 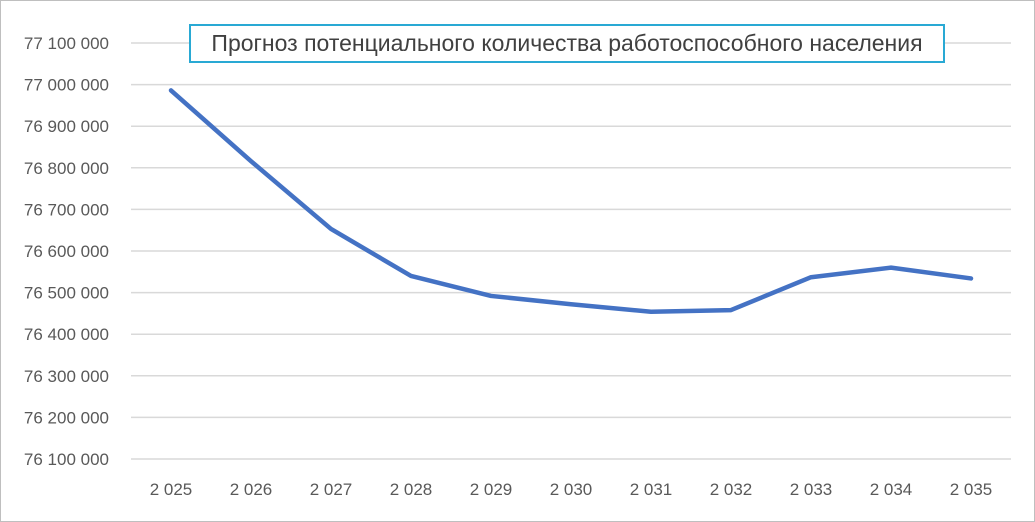 What do you see at coordinates (651, 489) in the screenshot?
I see `x-tick-label: 2 031` at bounding box center [651, 489].